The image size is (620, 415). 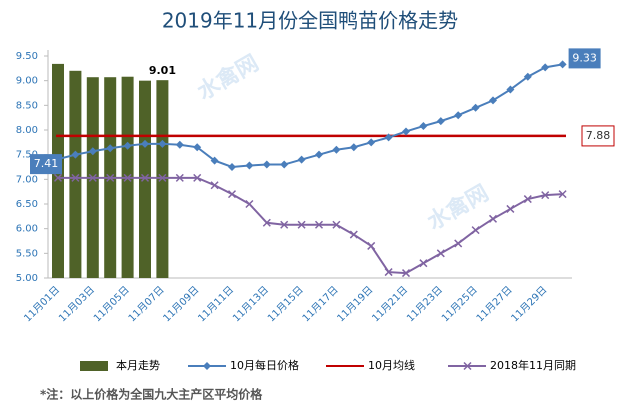 I want to click on x-tick-label: 11月21日, so click(x=390, y=304).